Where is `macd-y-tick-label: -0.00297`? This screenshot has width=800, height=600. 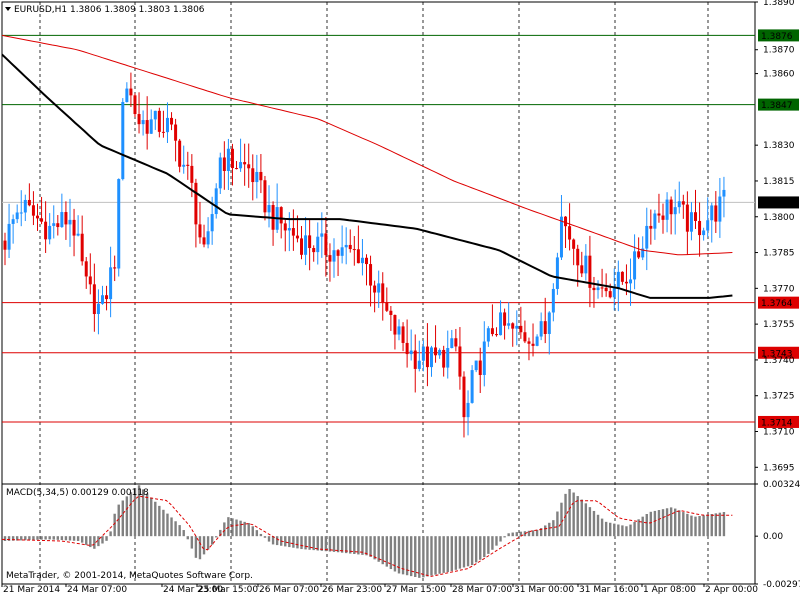
macd-y-tick-label: -0.00297 is located at coordinates (781, 585).